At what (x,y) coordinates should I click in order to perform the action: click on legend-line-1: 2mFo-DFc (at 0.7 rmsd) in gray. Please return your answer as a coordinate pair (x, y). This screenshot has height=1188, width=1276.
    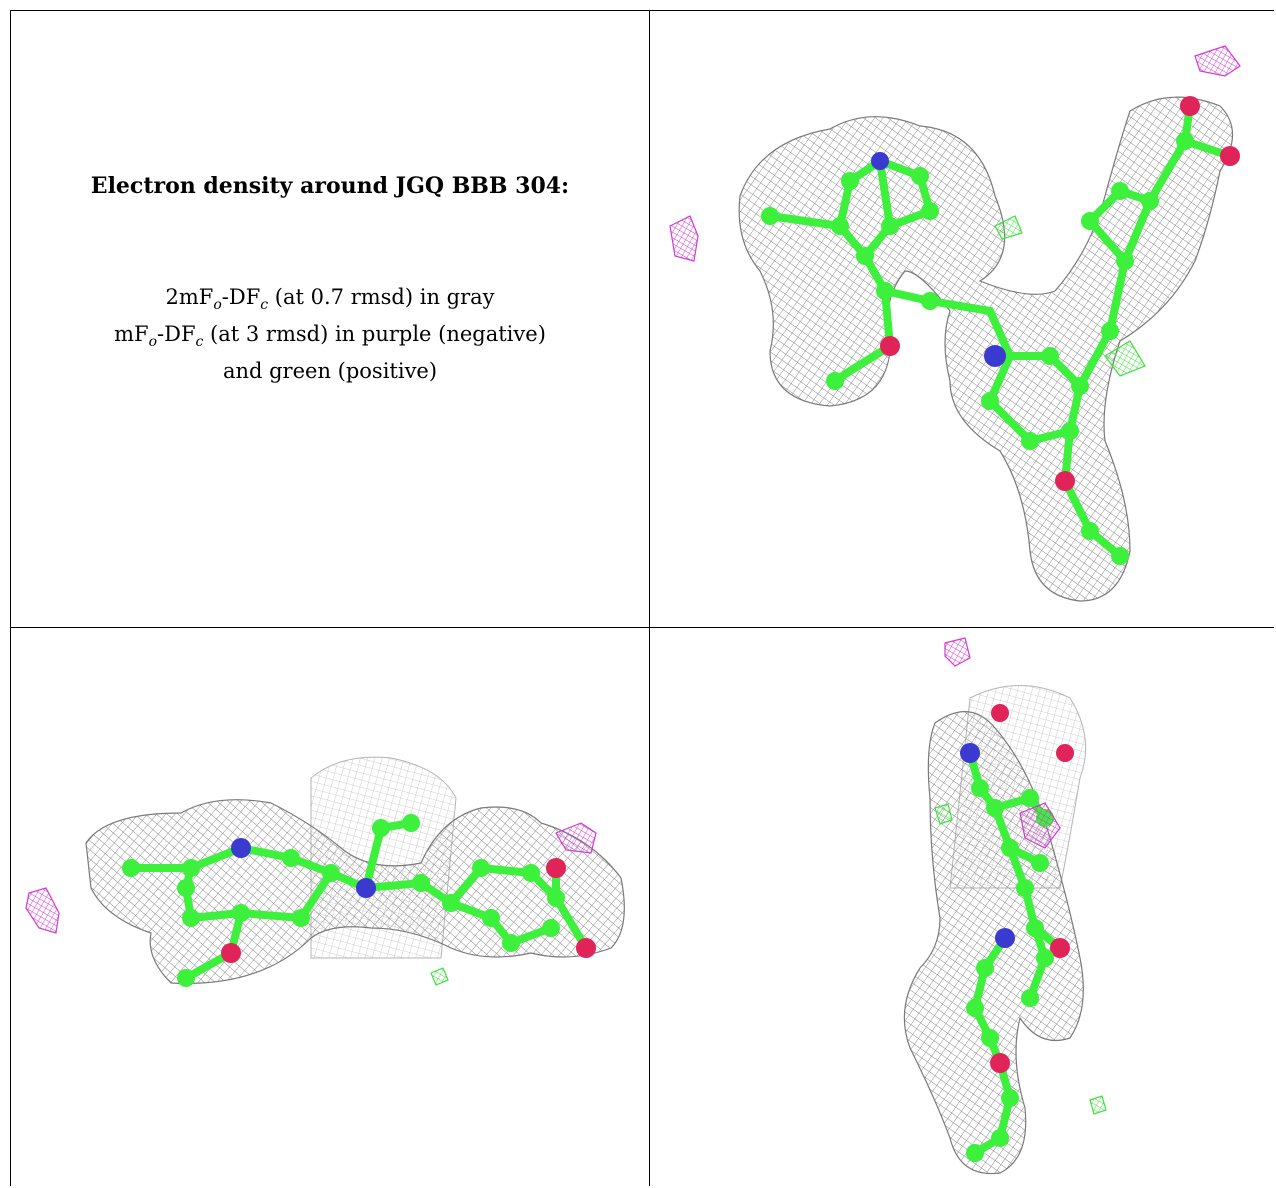
    Looking at the image, I should click on (330, 301).